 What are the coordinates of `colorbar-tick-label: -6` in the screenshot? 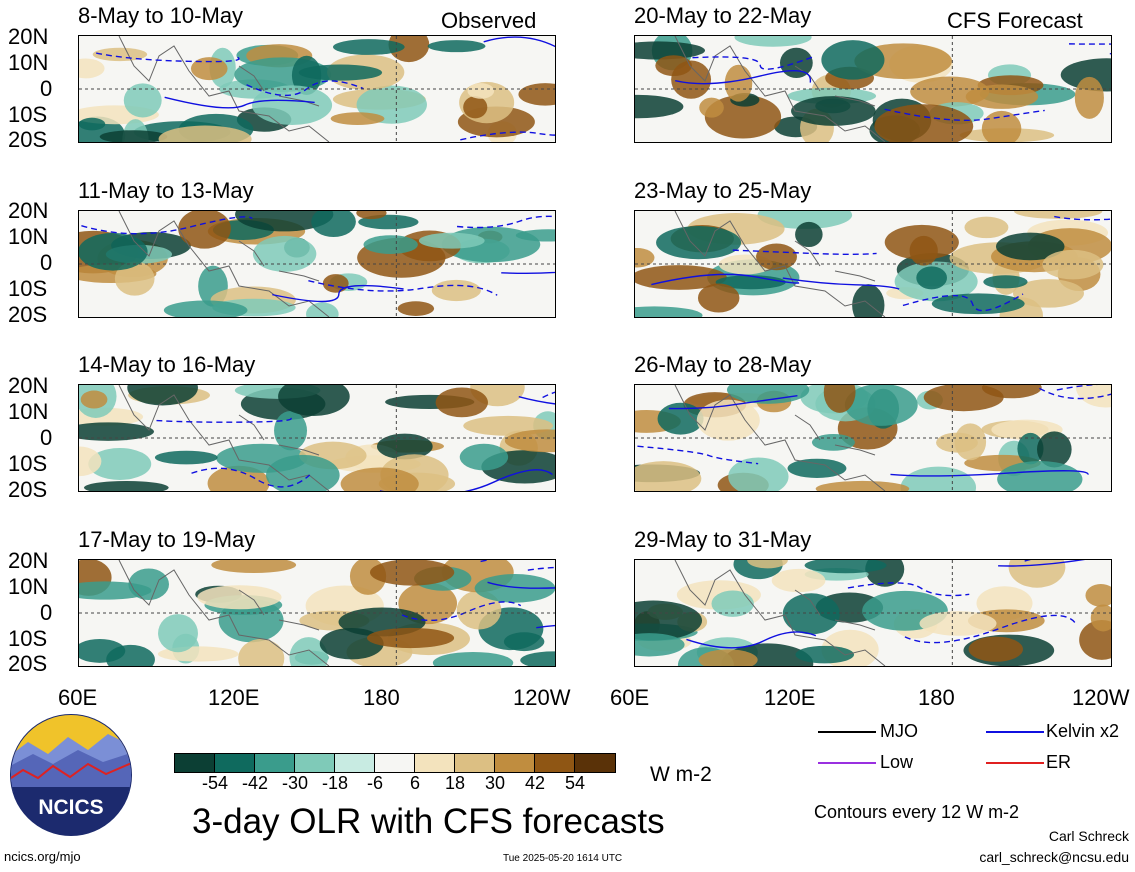 It's located at (374, 783).